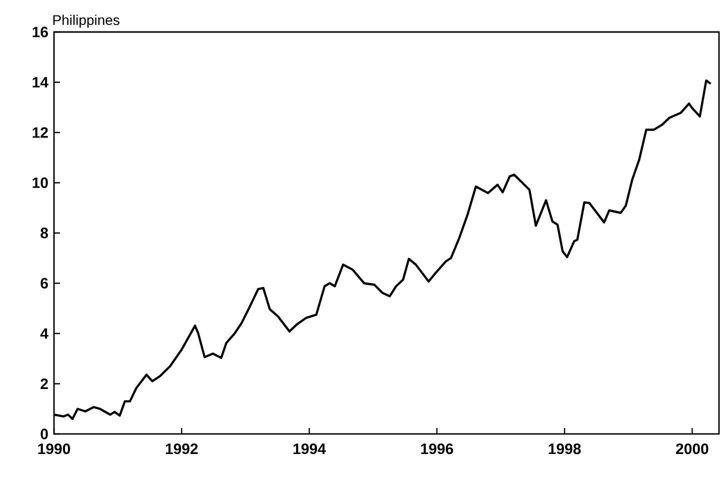  Describe the element at coordinates (54, 449) in the screenshot. I see `x-tick-label: 1990` at that location.